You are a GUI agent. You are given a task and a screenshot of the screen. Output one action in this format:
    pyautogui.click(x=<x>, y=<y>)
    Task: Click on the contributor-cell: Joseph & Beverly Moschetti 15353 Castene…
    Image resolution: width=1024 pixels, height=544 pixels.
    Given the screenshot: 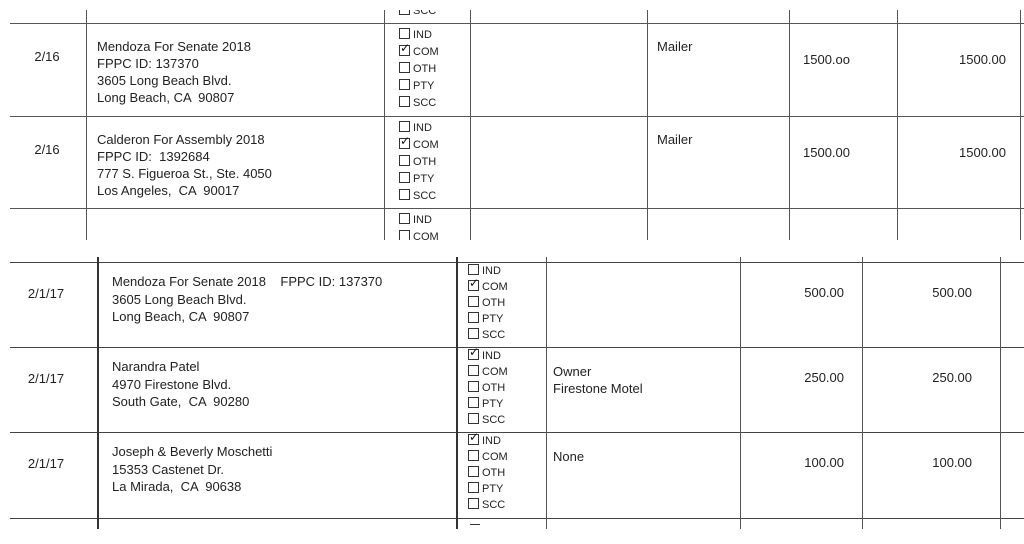 What is the action you would take?
    pyautogui.click(x=192, y=469)
    